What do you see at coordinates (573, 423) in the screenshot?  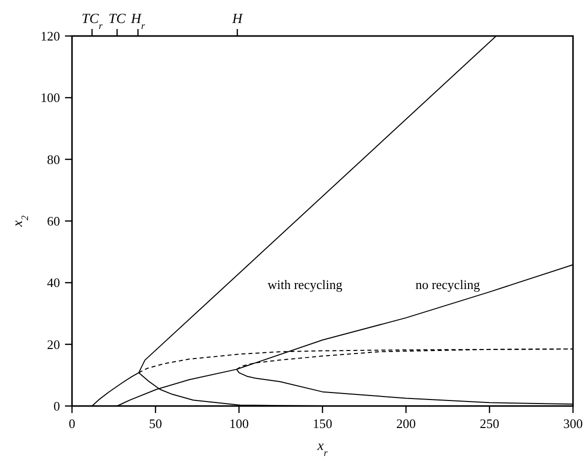 I see `x-tick-label: 300` at bounding box center [573, 423].